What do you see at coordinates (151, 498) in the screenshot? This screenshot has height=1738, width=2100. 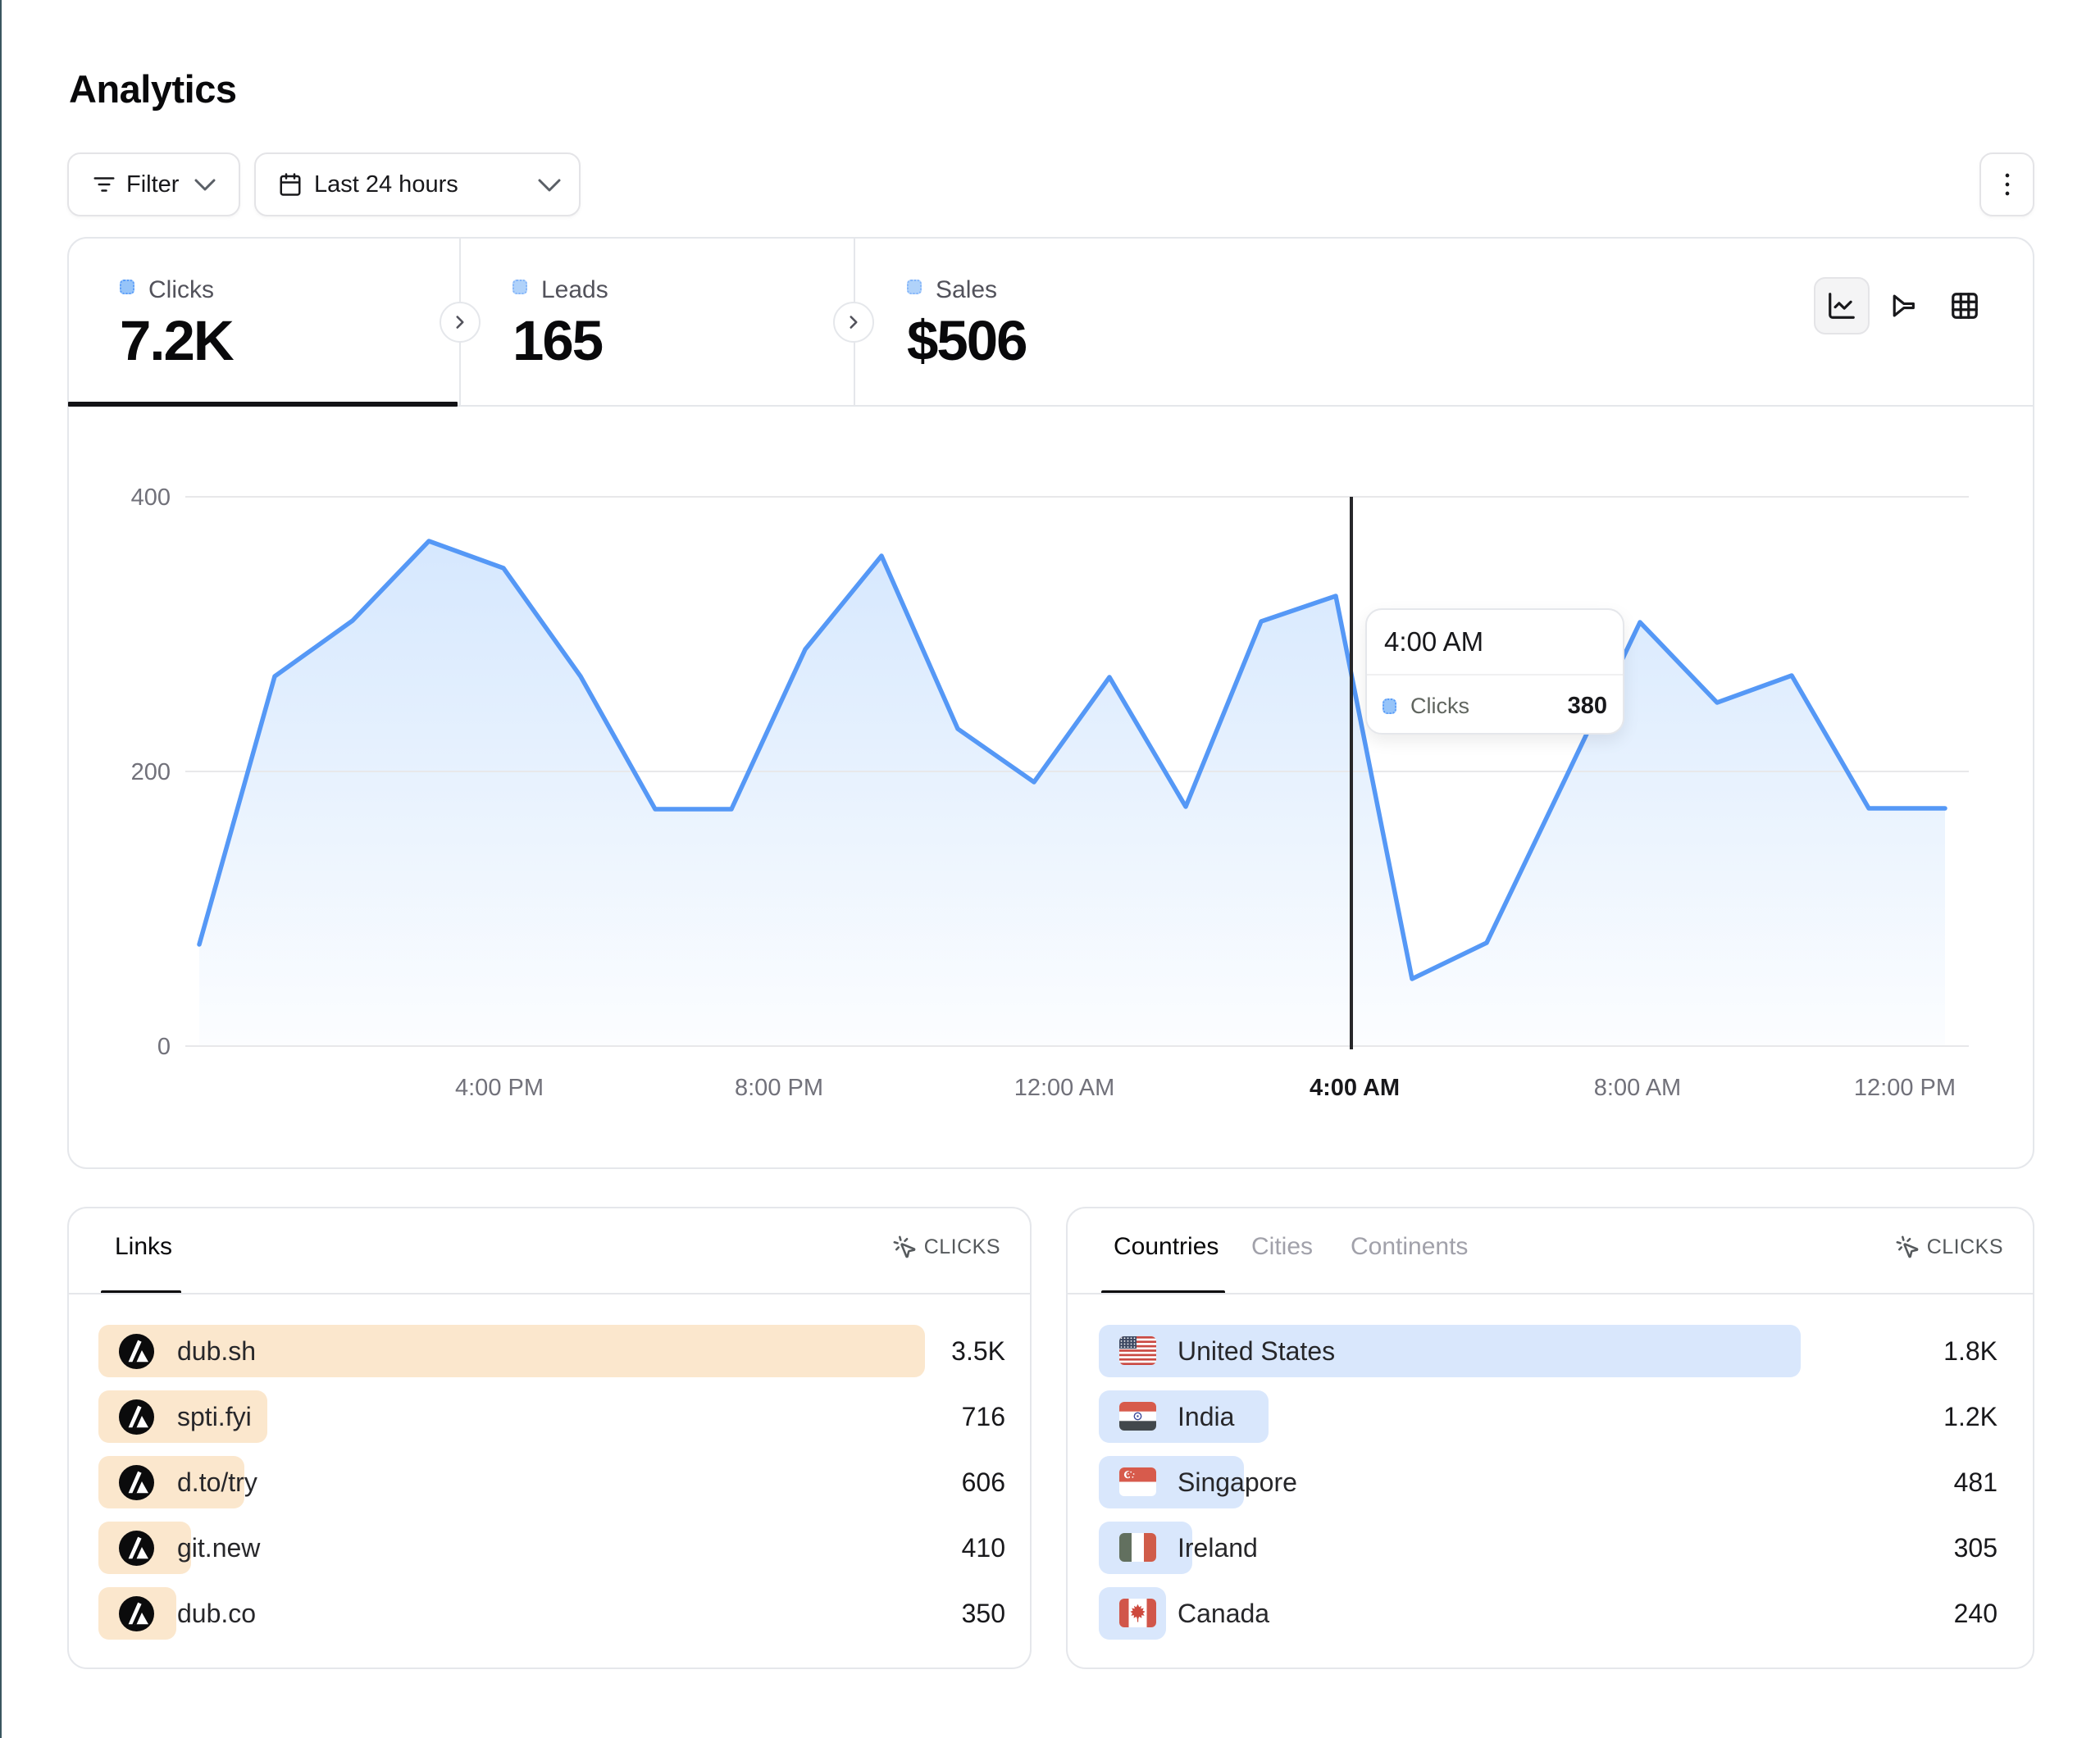 I see `svg-text: 400` at bounding box center [151, 498].